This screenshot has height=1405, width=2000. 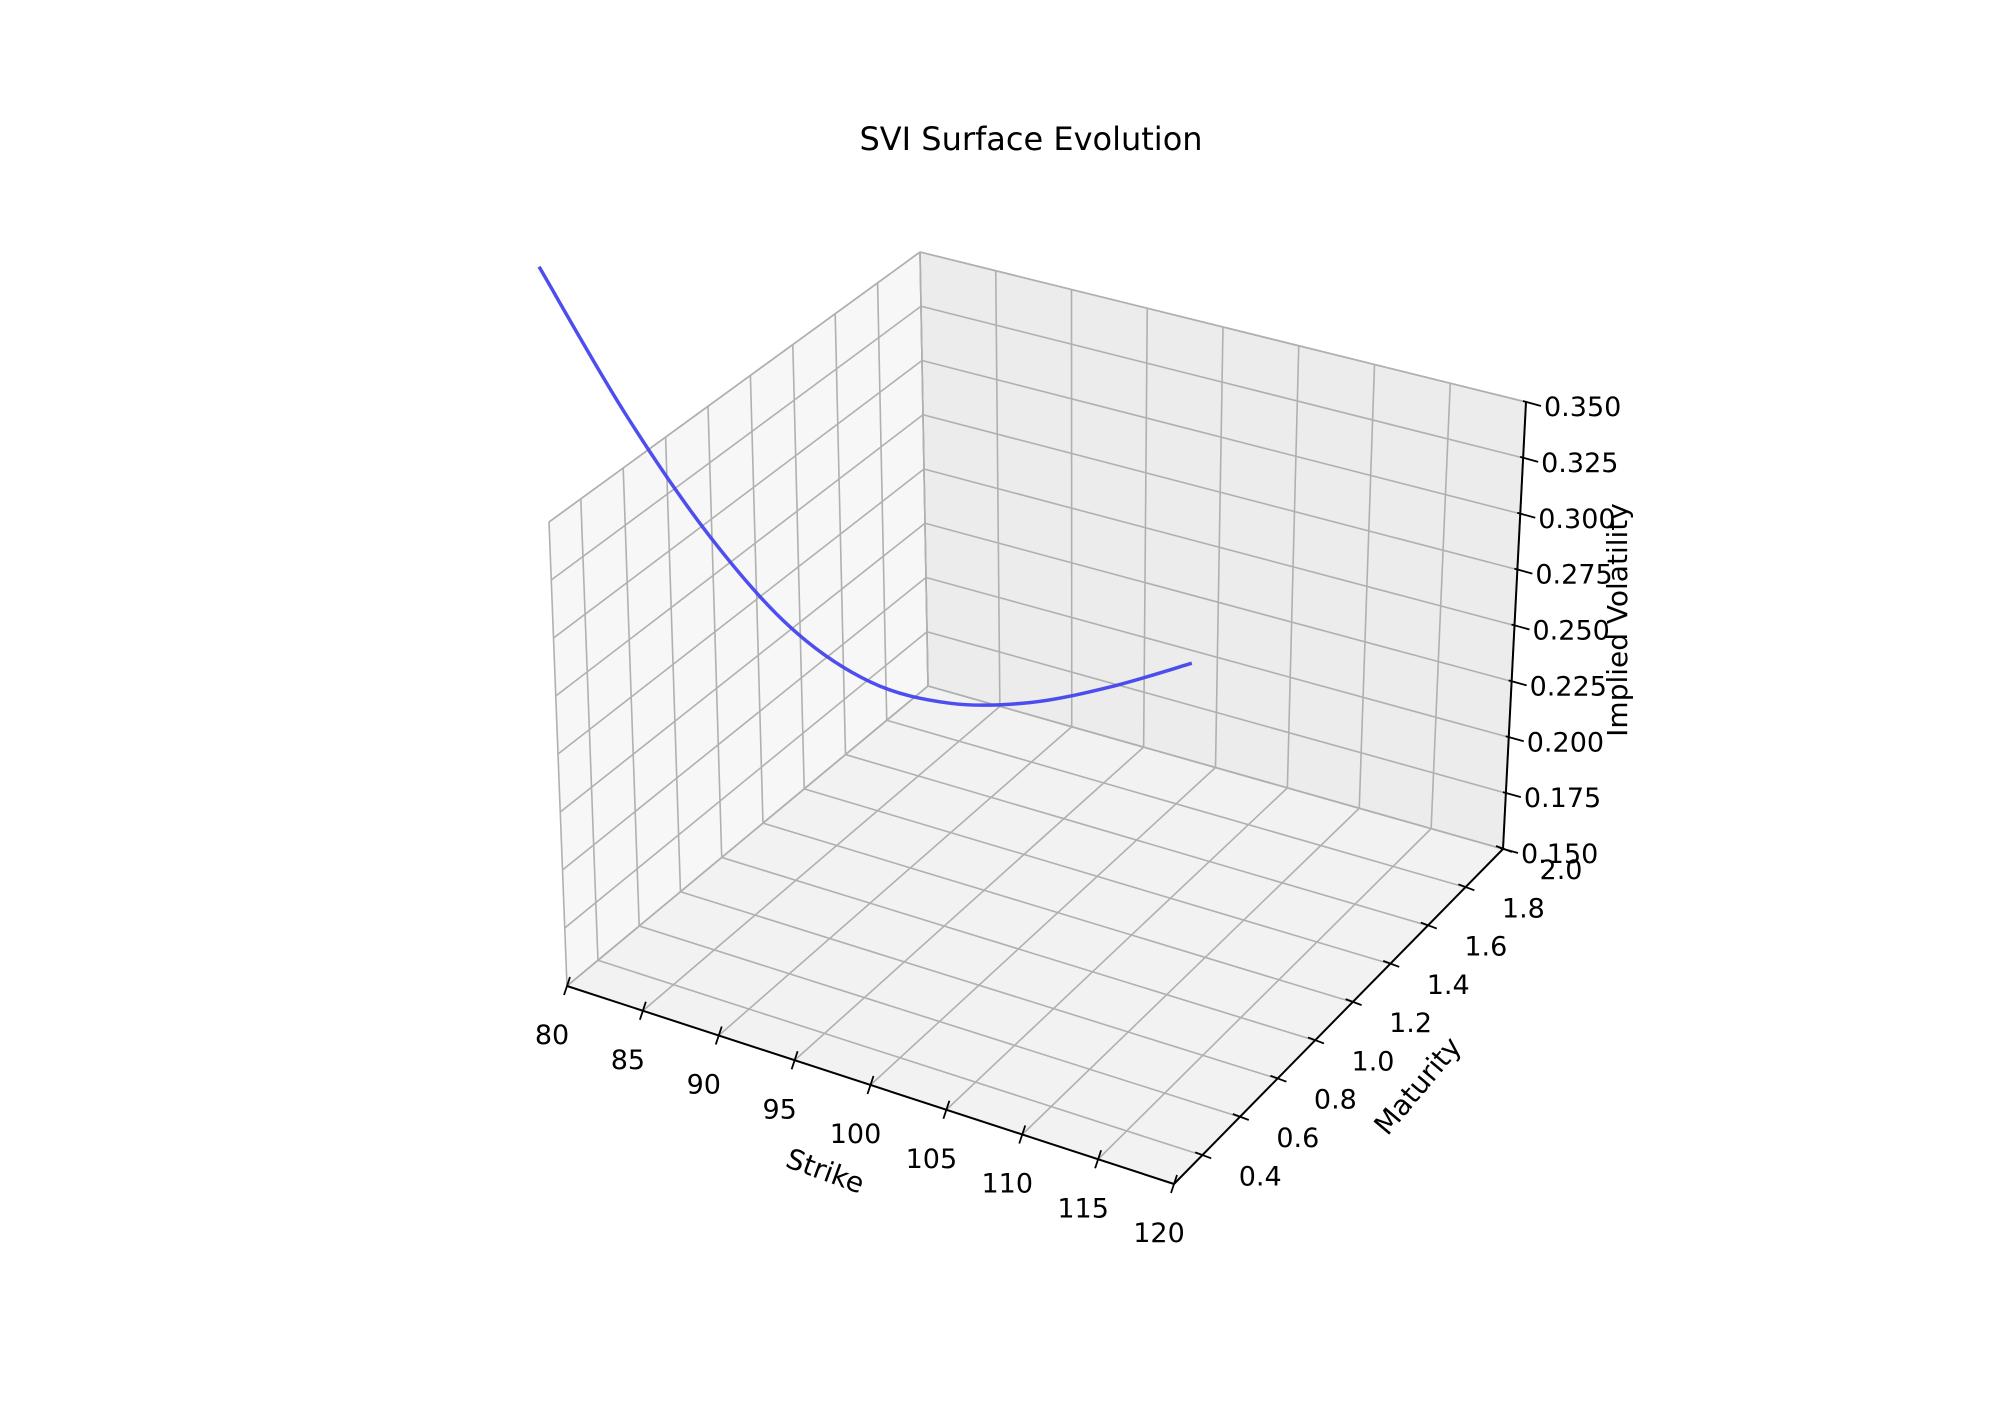 What do you see at coordinates (628, 1060) in the screenshot?
I see `x-tick-label: 85` at bounding box center [628, 1060].